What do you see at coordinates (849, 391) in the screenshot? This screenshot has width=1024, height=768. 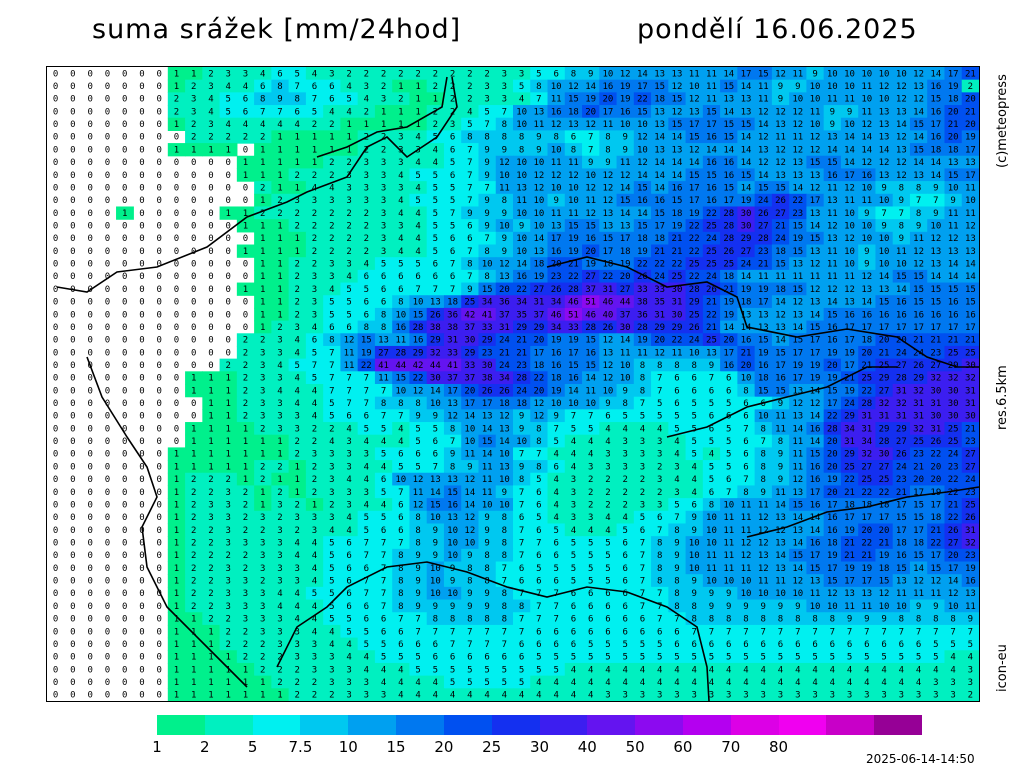 I see `precip-value: 19` at bounding box center [849, 391].